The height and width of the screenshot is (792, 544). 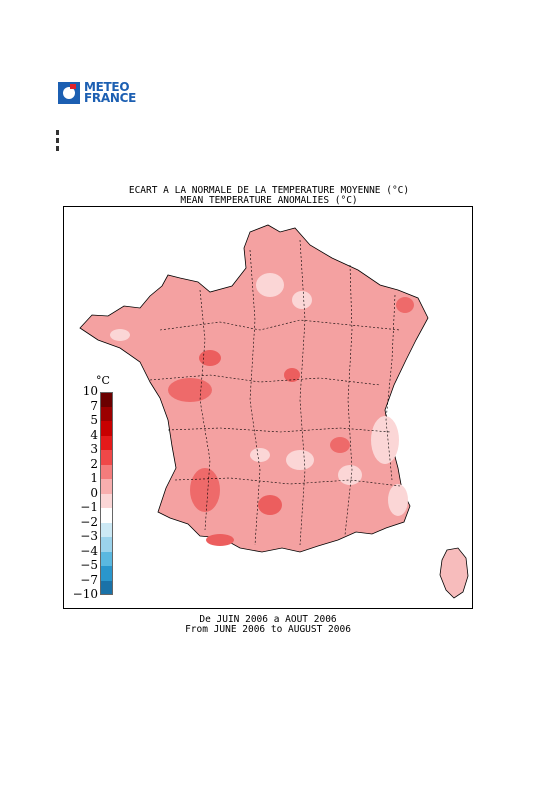 I want to click on color-legend, so click(x=106, y=493).